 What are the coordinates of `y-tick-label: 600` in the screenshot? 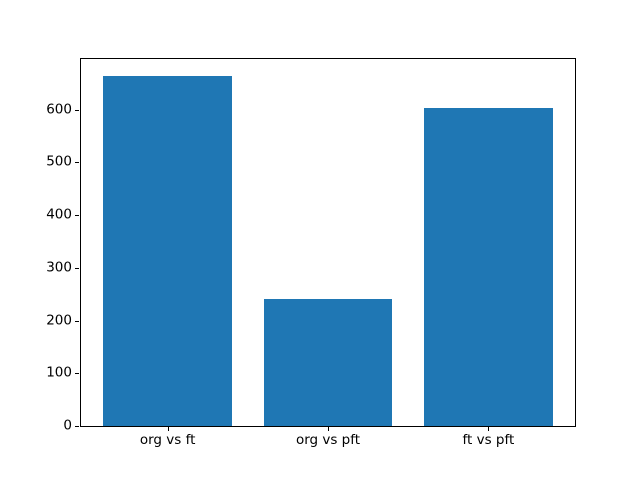 It's located at (59, 108).